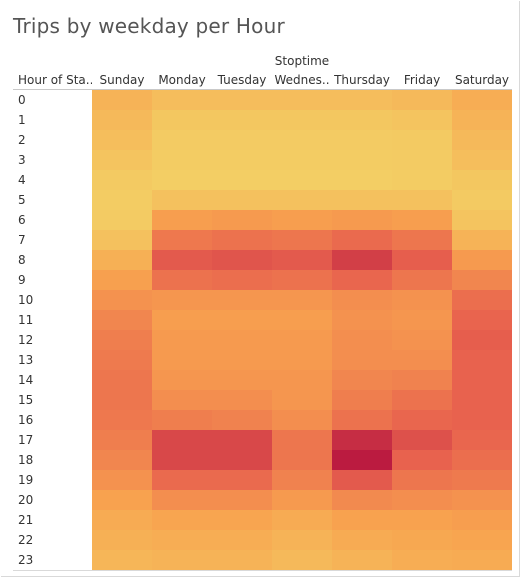 Image resolution: width=522 pixels, height=581 pixels. I want to click on row-label: 21, so click(26, 520).